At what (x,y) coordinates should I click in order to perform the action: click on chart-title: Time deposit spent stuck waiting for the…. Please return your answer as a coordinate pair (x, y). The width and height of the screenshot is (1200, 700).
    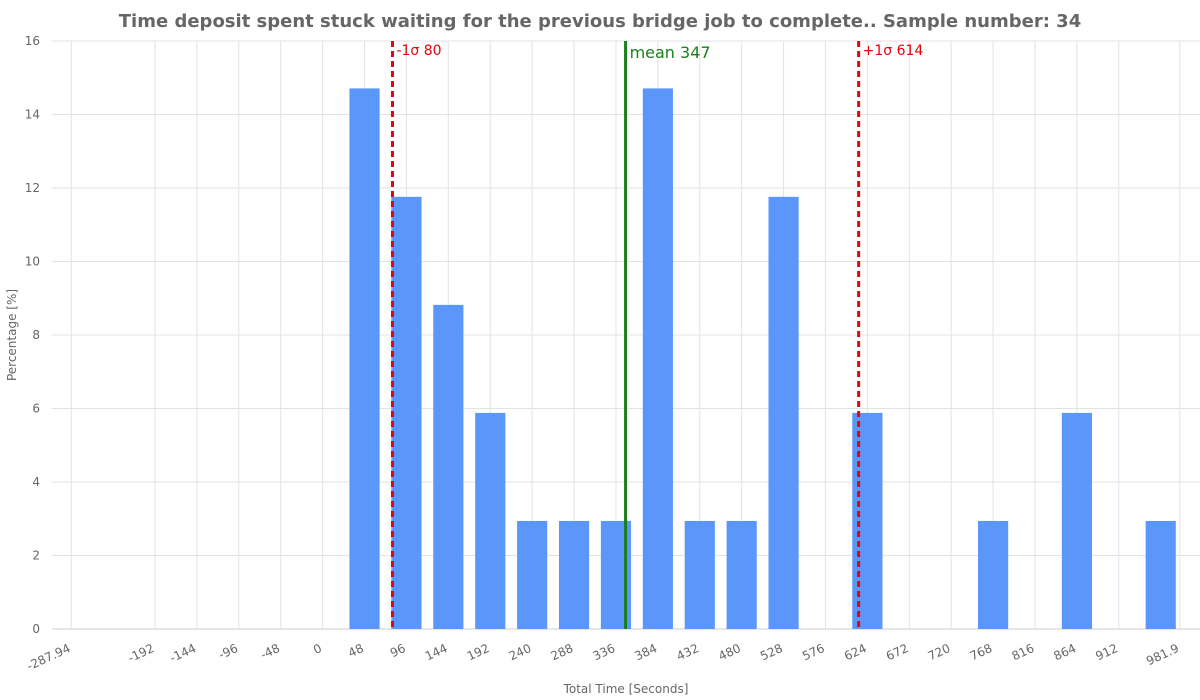
    Looking at the image, I should click on (600, 21).